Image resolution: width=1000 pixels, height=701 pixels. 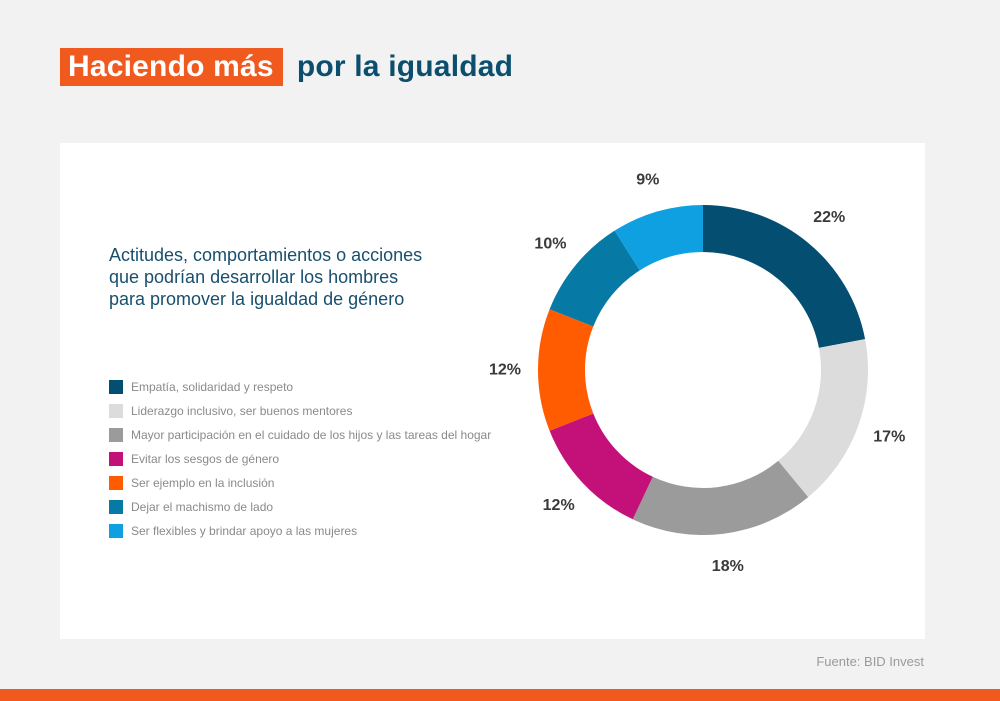 What do you see at coordinates (242, 411) in the screenshot?
I see `legend-label: Liderazgo inclusivo, ser buenos mentores` at bounding box center [242, 411].